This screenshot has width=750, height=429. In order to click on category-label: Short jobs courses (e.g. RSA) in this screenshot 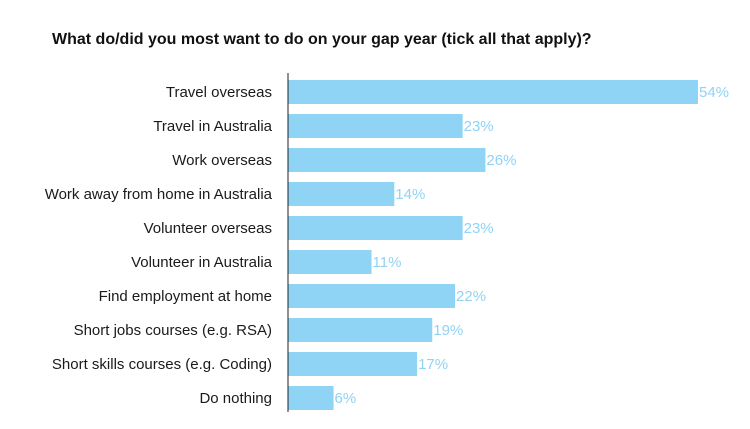, I will do `click(173, 330)`.